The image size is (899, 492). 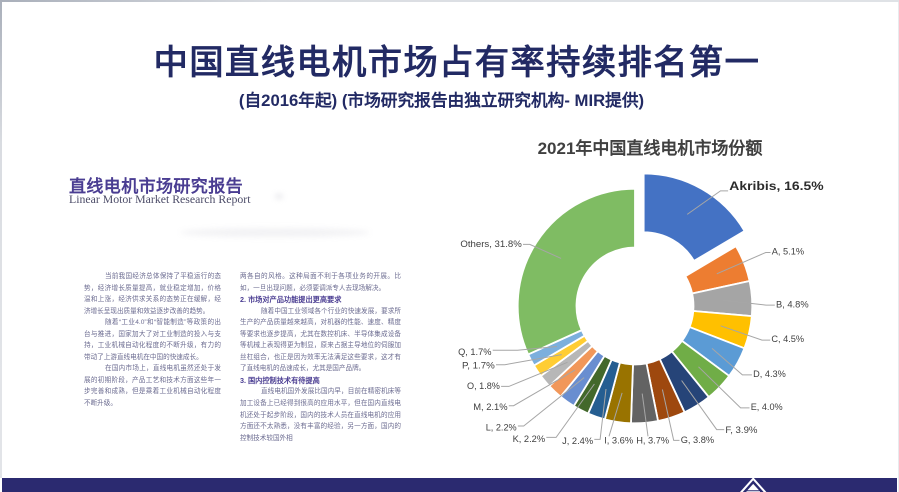 What do you see at coordinates (529, 438) in the screenshot?
I see `svg-text: K, 2.2%` at bounding box center [529, 438].